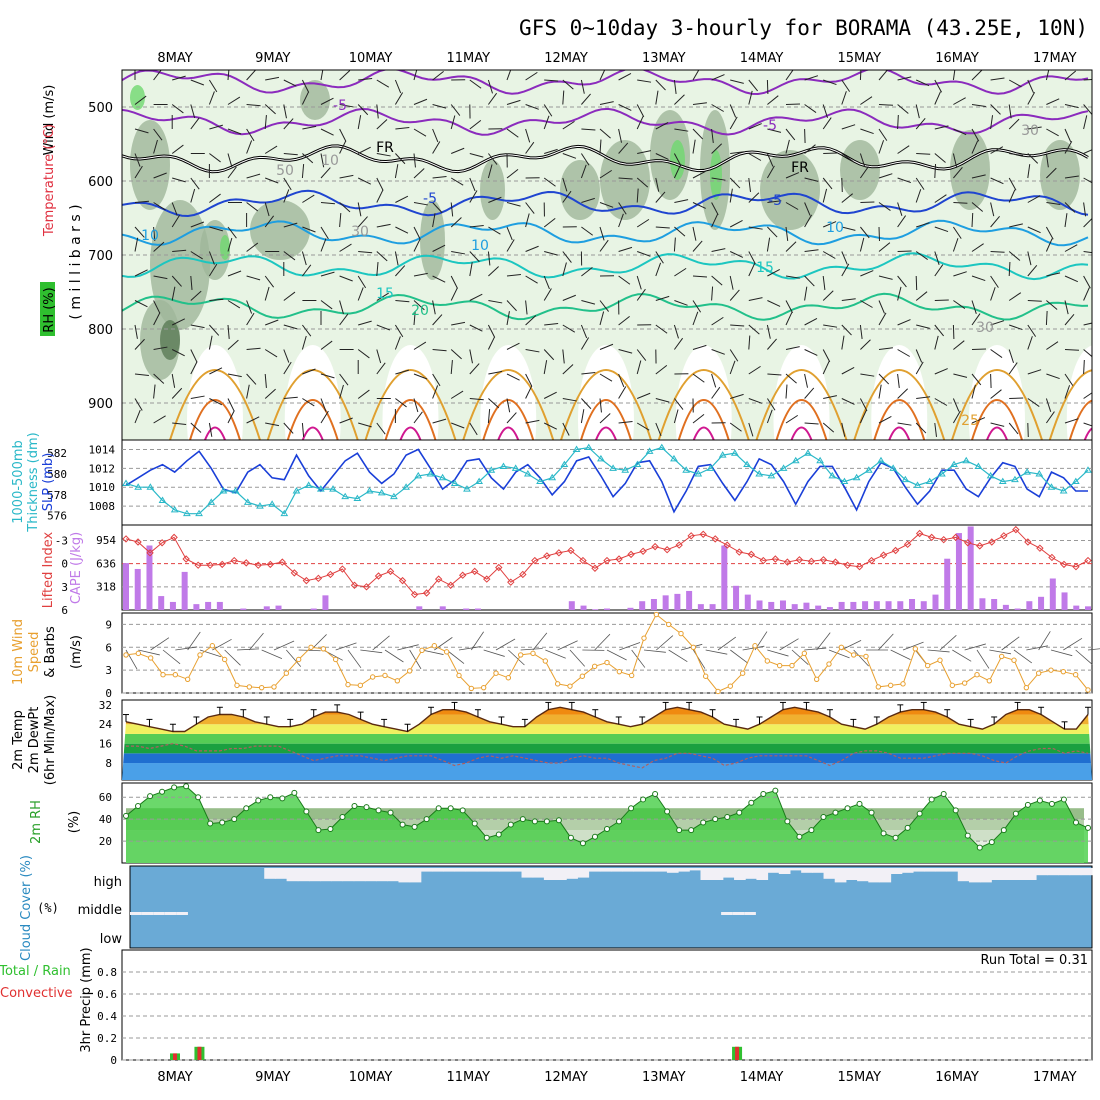 The image size is (1100, 1100). I want to click on date-label-bottom: 9MAY, so click(272, 1077).